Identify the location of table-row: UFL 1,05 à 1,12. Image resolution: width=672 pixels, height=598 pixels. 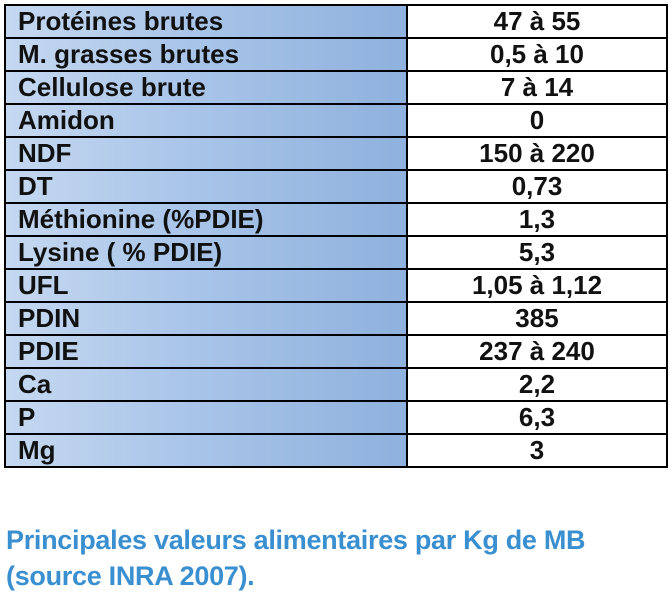
(336, 285).